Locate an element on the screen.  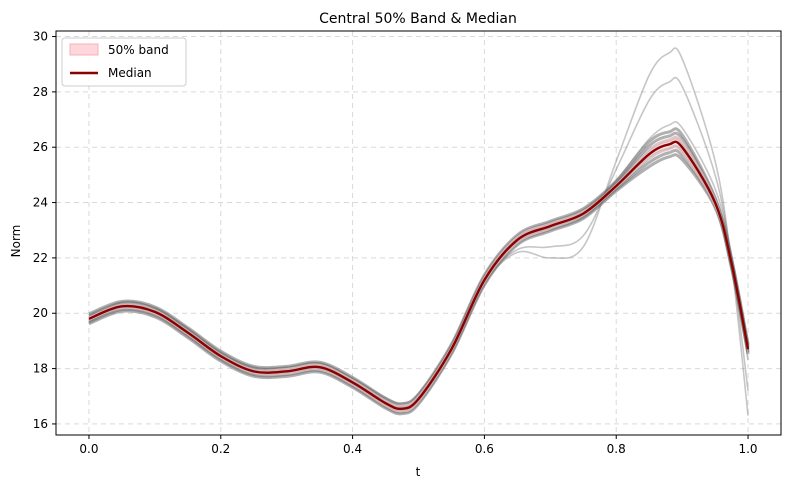
x-tick-label: 0.6 is located at coordinates (484, 449).